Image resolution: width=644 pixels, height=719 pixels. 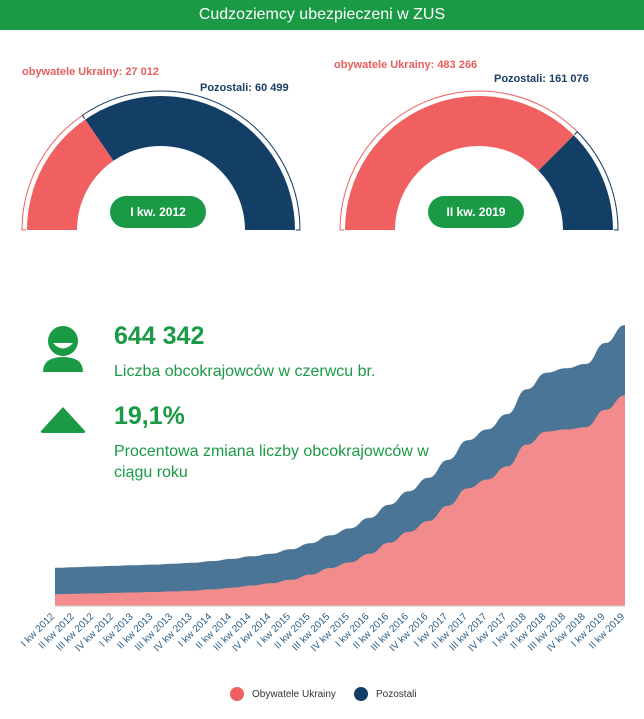 I want to click on page-title: Cudzoziemcy ubezpieczeni w ZUS, so click(x=322, y=14).